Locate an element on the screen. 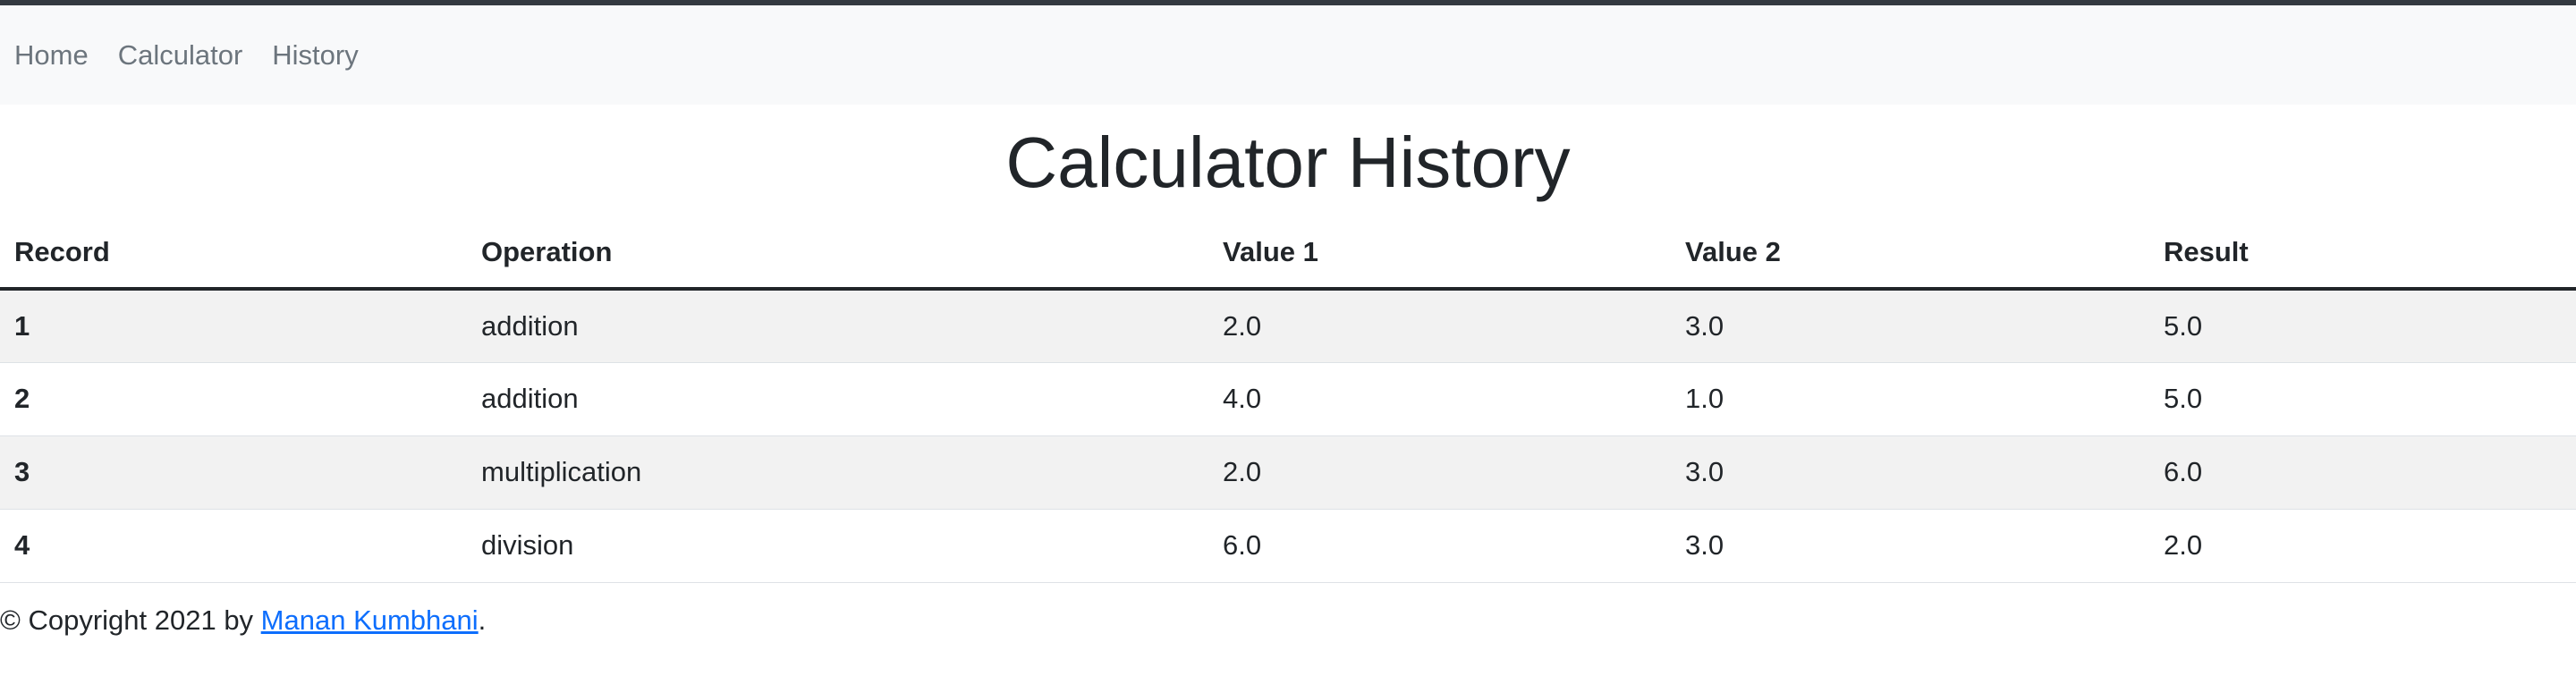 The height and width of the screenshot is (676, 2576). footer-suffix: . is located at coordinates (482, 620).